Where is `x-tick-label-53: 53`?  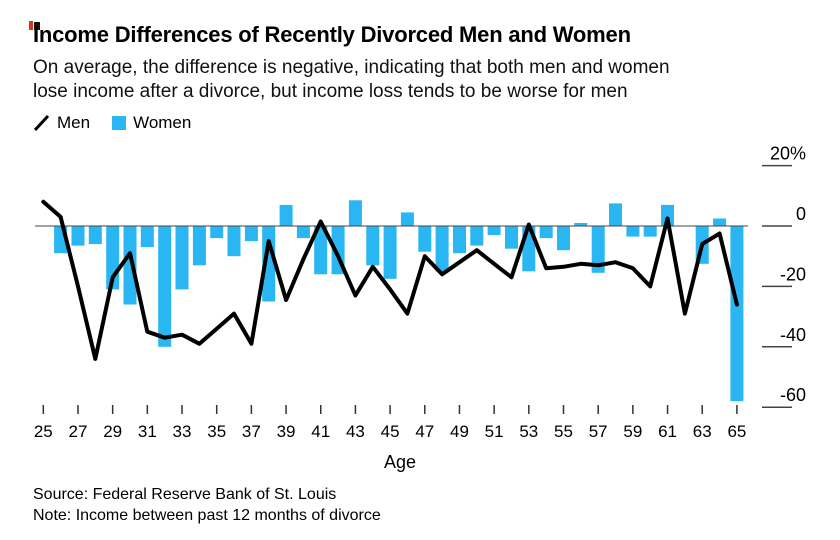 x-tick-label-53: 53 is located at coordinates (528, 431).